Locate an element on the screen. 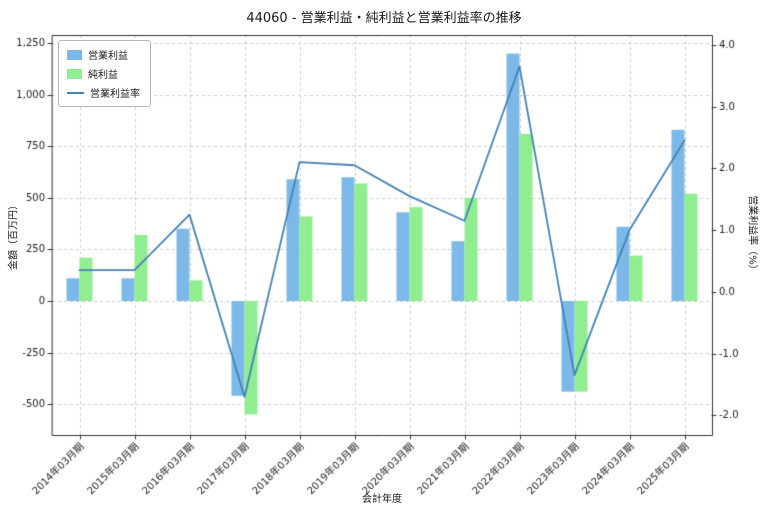  legend-swatch-operating-profit is located at coordinates (74, 54).